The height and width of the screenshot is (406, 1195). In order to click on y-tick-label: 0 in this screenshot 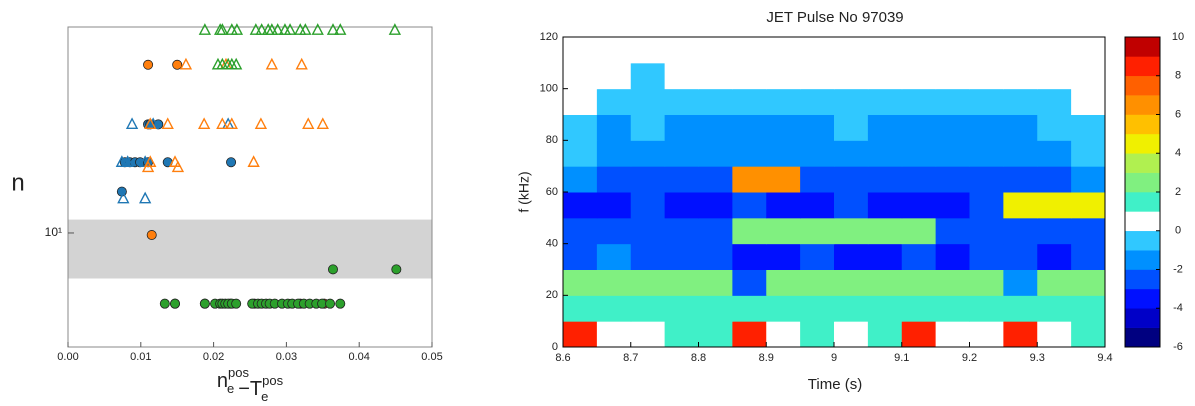, I will do `click(555, 347)`.